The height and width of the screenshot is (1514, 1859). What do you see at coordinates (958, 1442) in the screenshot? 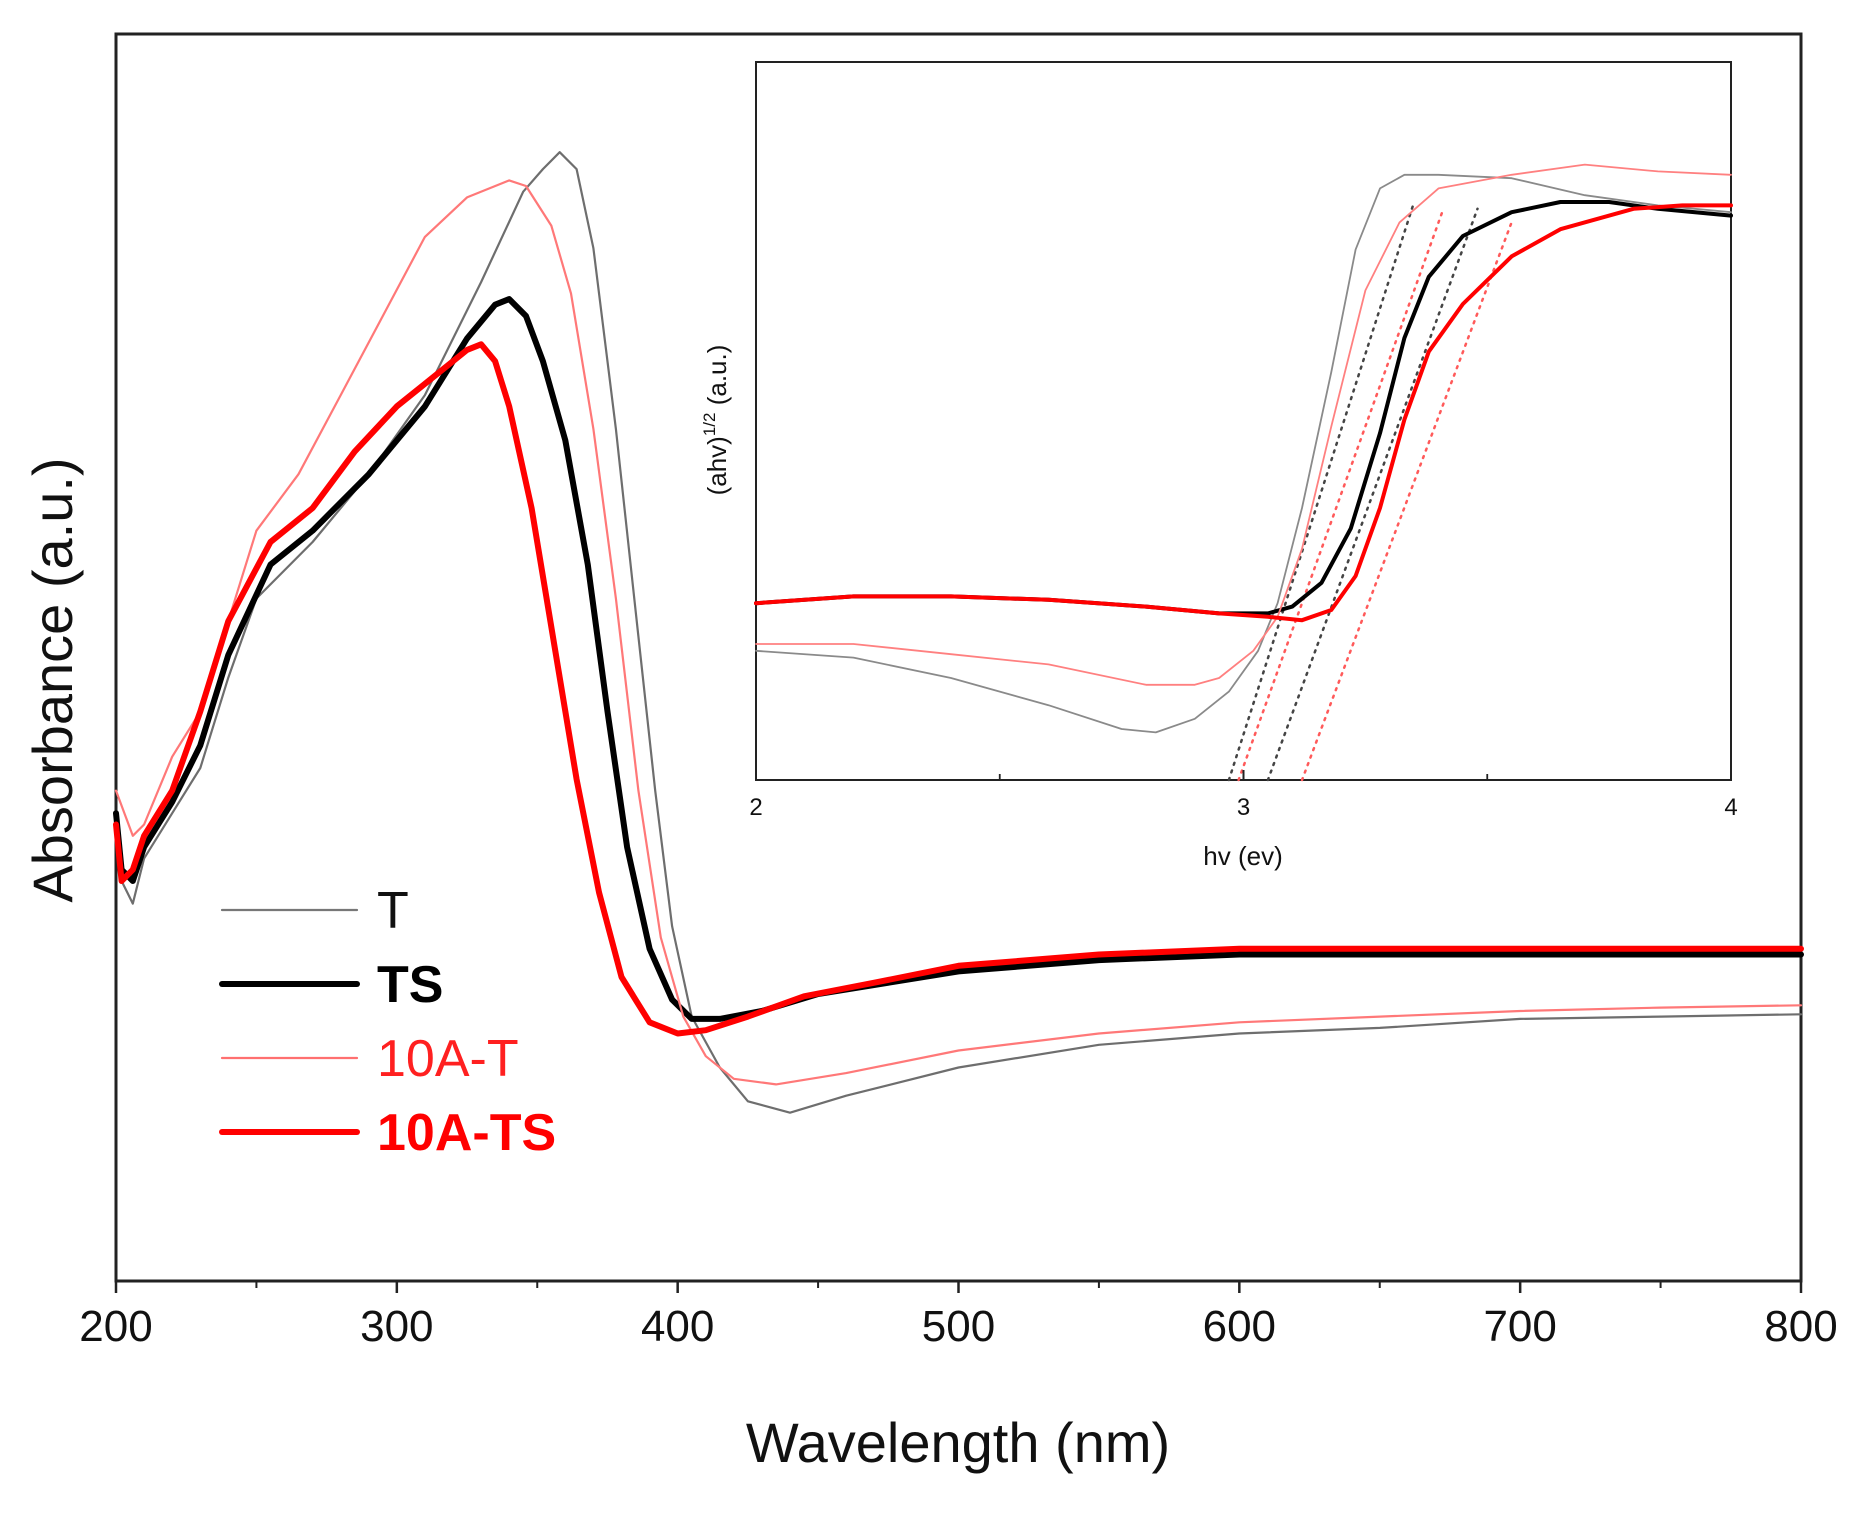
I see `main-x-axis-title: Wavelength (nm)` at bounding box center [958, 1442].